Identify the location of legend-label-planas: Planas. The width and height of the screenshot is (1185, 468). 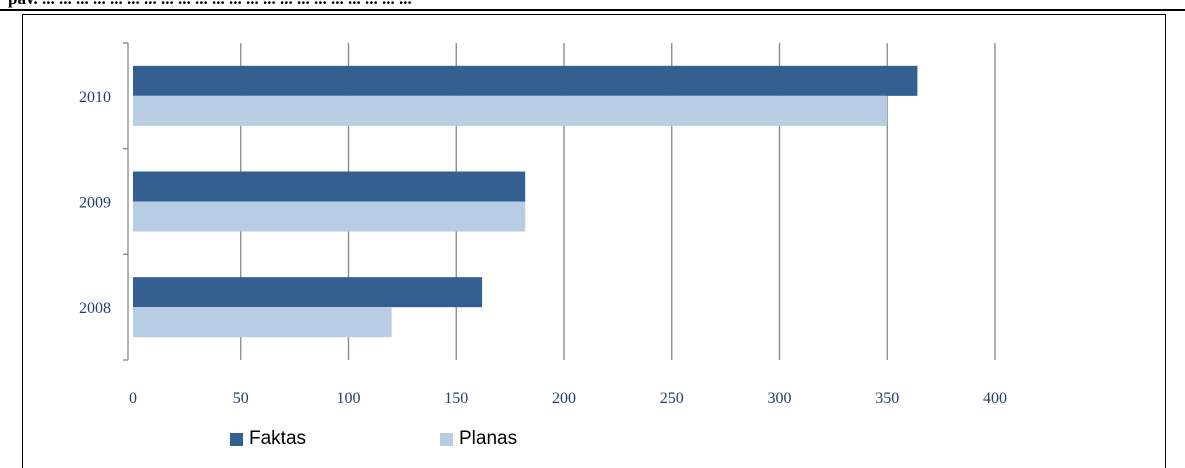
(488, 438).